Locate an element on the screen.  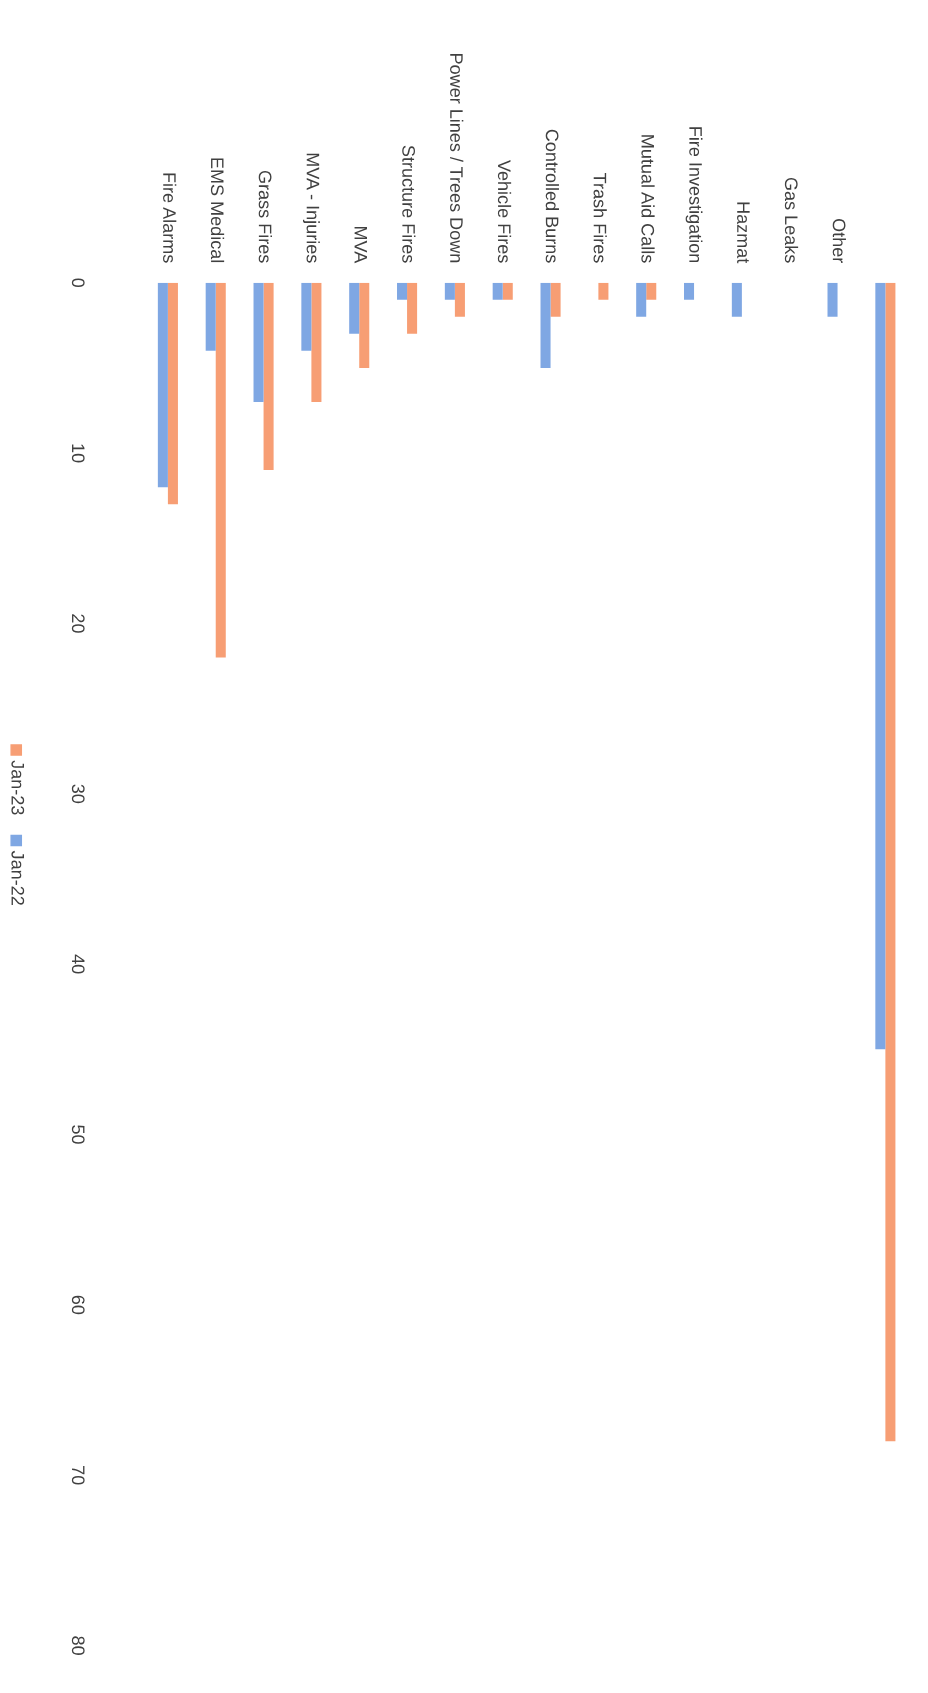
x-tick-label: Grass Fires is located at coordinates (265, 216).